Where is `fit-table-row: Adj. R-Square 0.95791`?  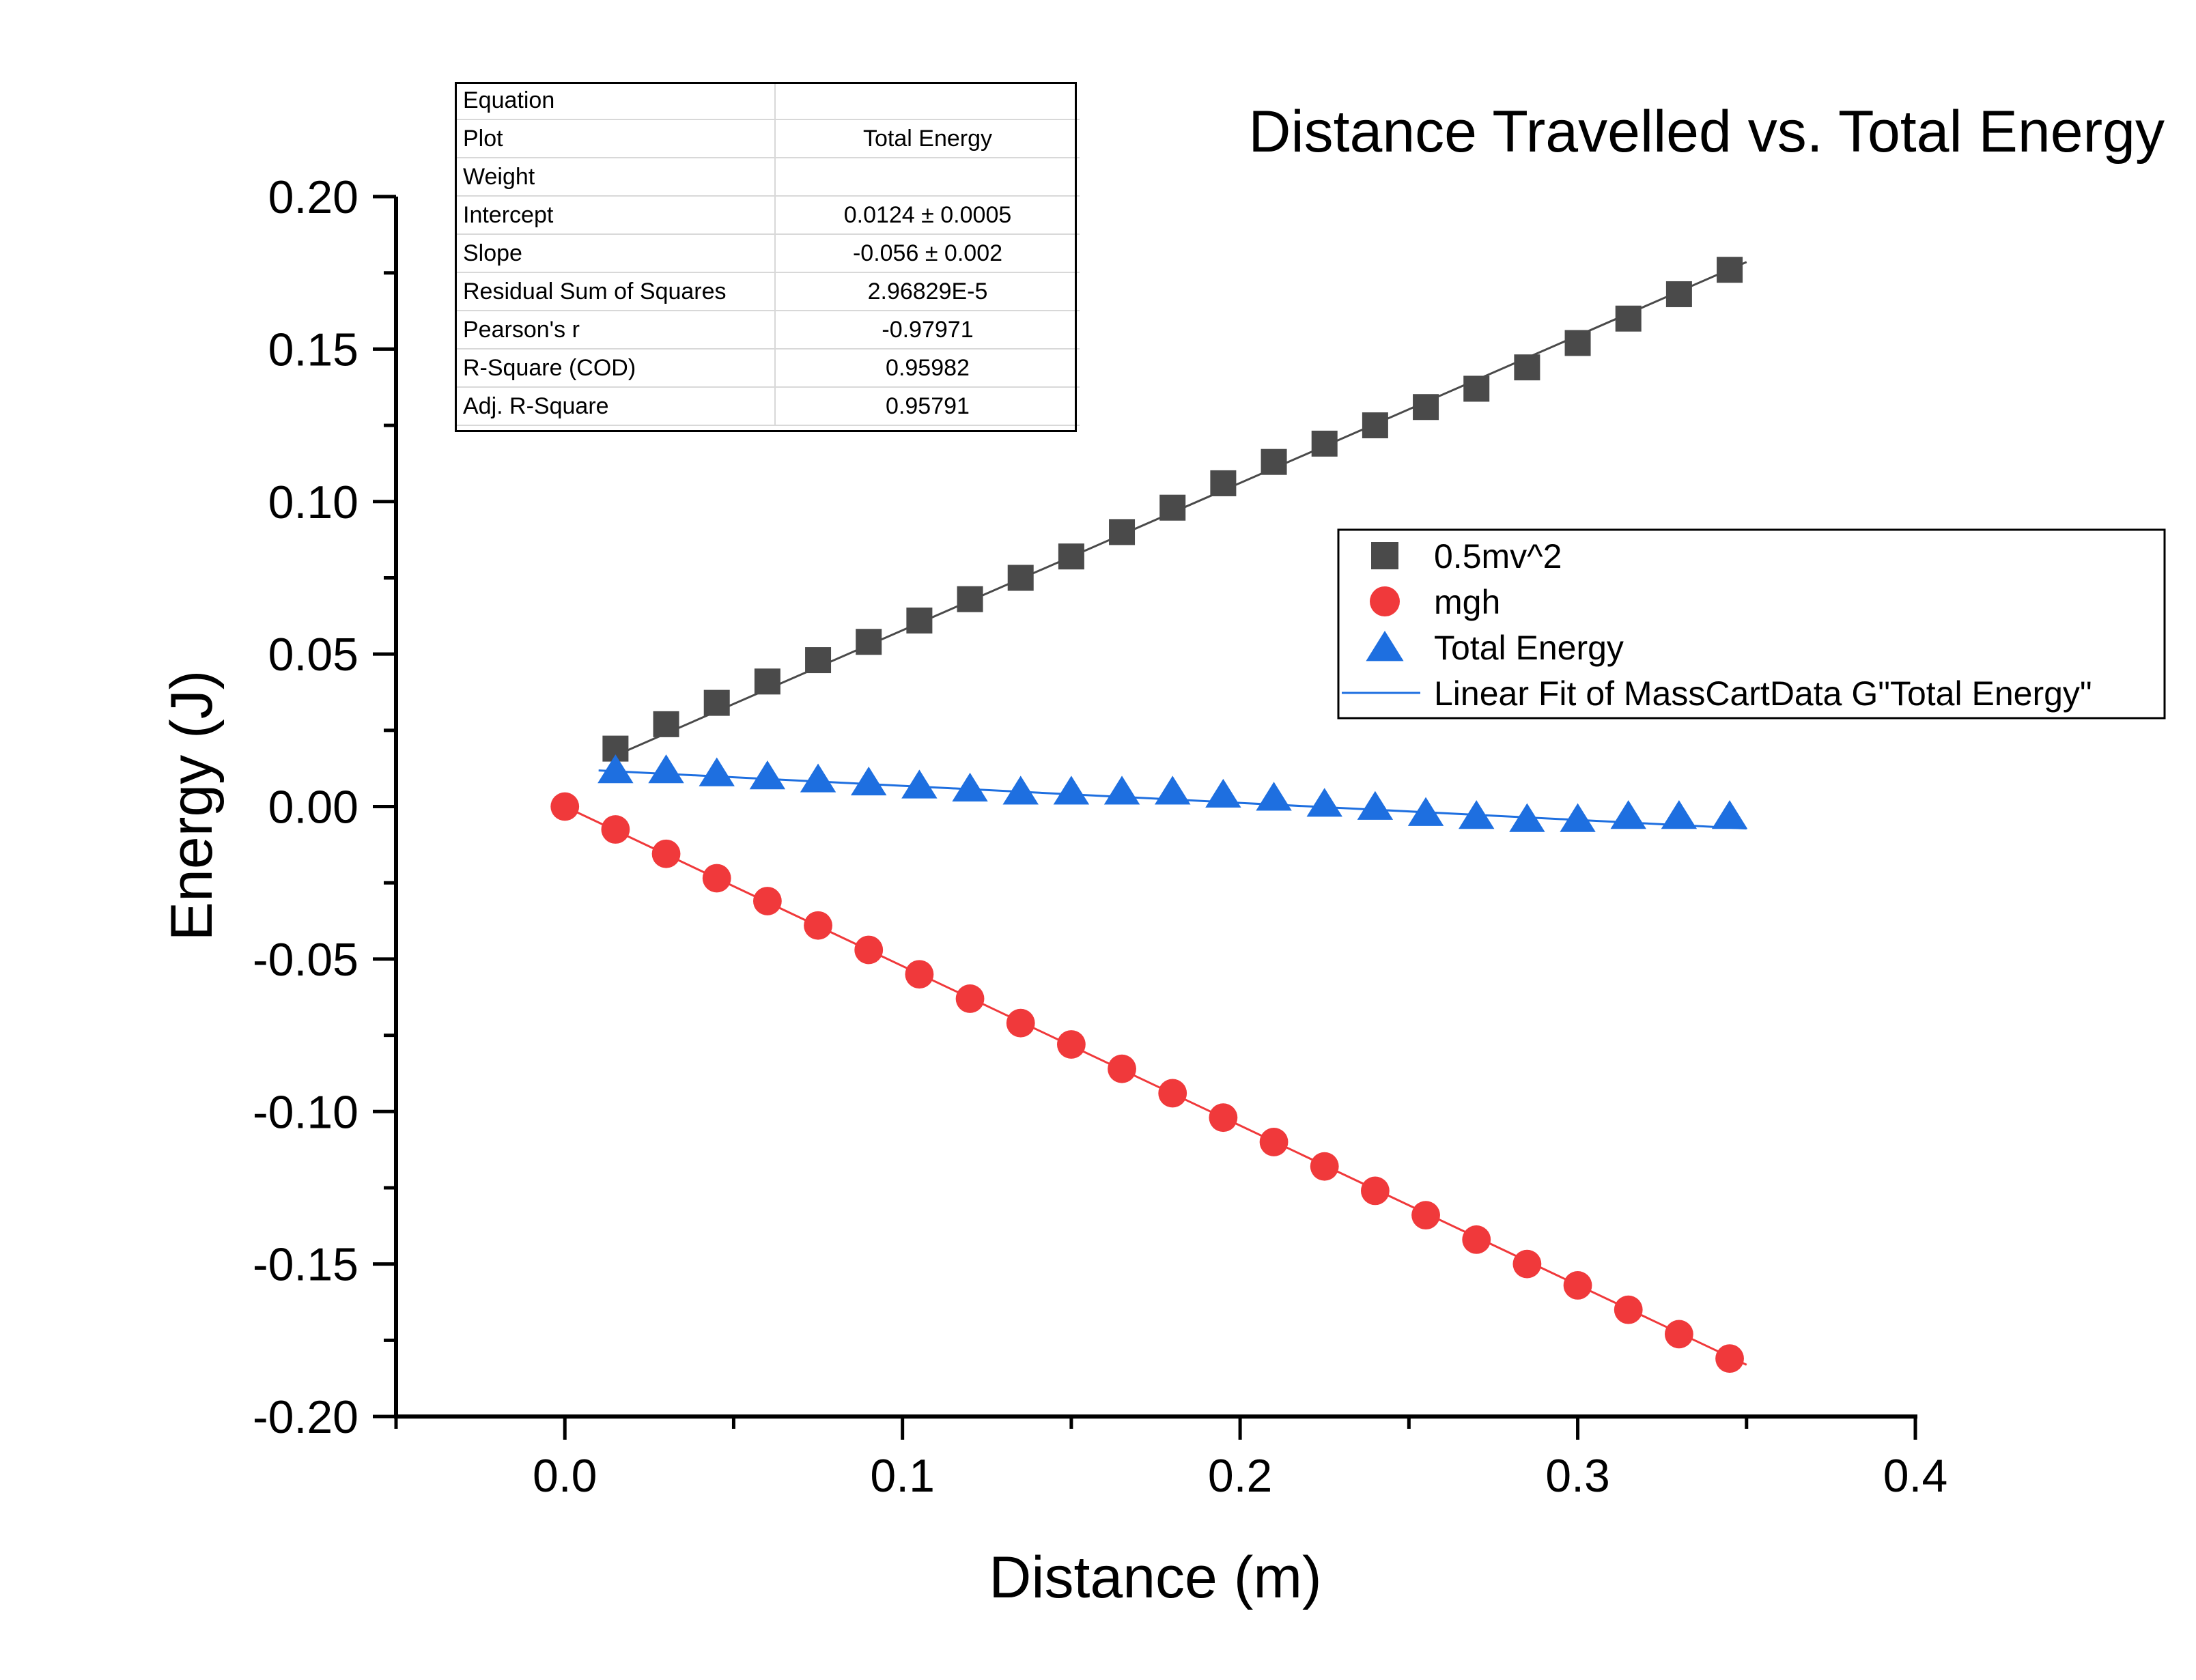
fit-table-row: Adj. R-Square 0.95791 is located at coordinates (768, 406).